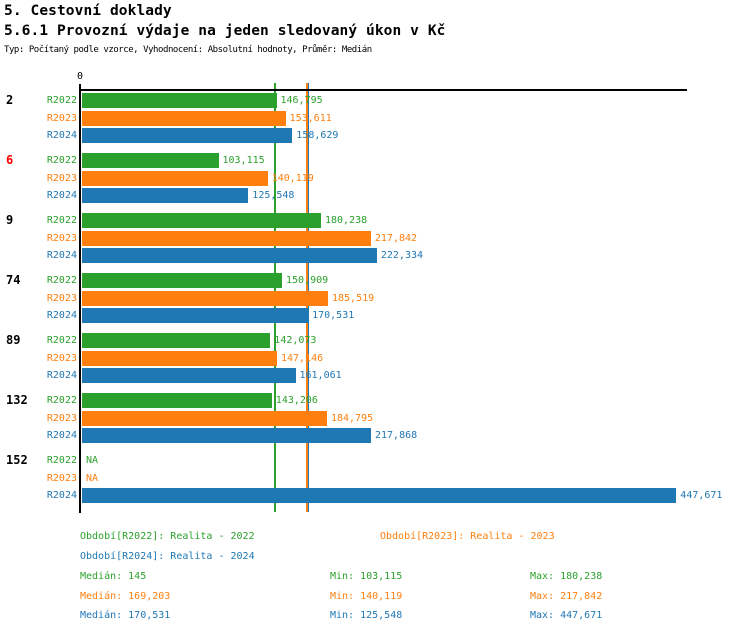 This screenshot has height=632, width=750. What do you see at coordinates (317, 135) in the screenshot?
I see `bar-value-label: 158,629` at bounding box center [317, 135].